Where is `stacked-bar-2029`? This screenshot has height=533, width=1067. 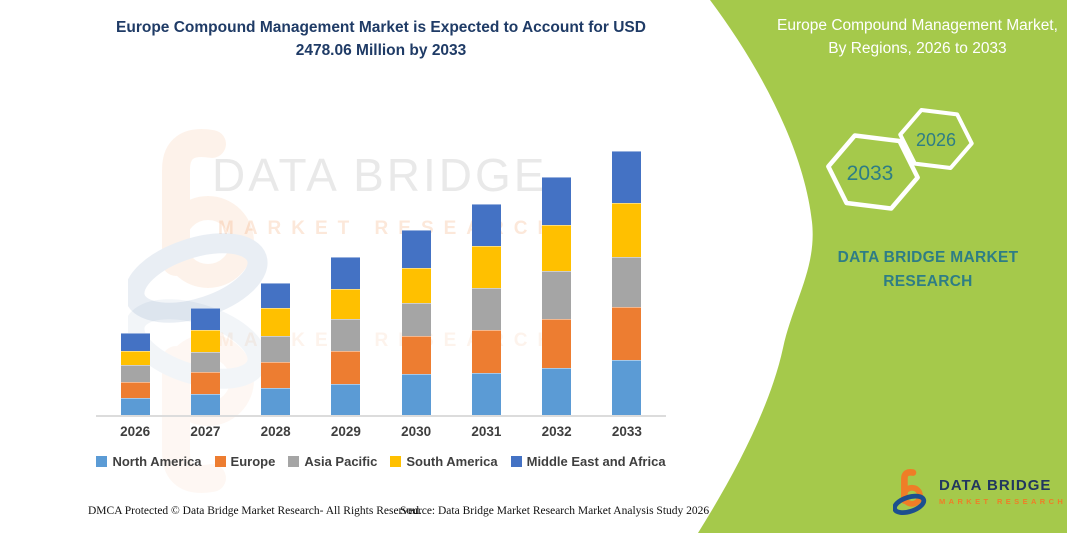
stacked-bar-2029 is located at coordinates (346, 336).